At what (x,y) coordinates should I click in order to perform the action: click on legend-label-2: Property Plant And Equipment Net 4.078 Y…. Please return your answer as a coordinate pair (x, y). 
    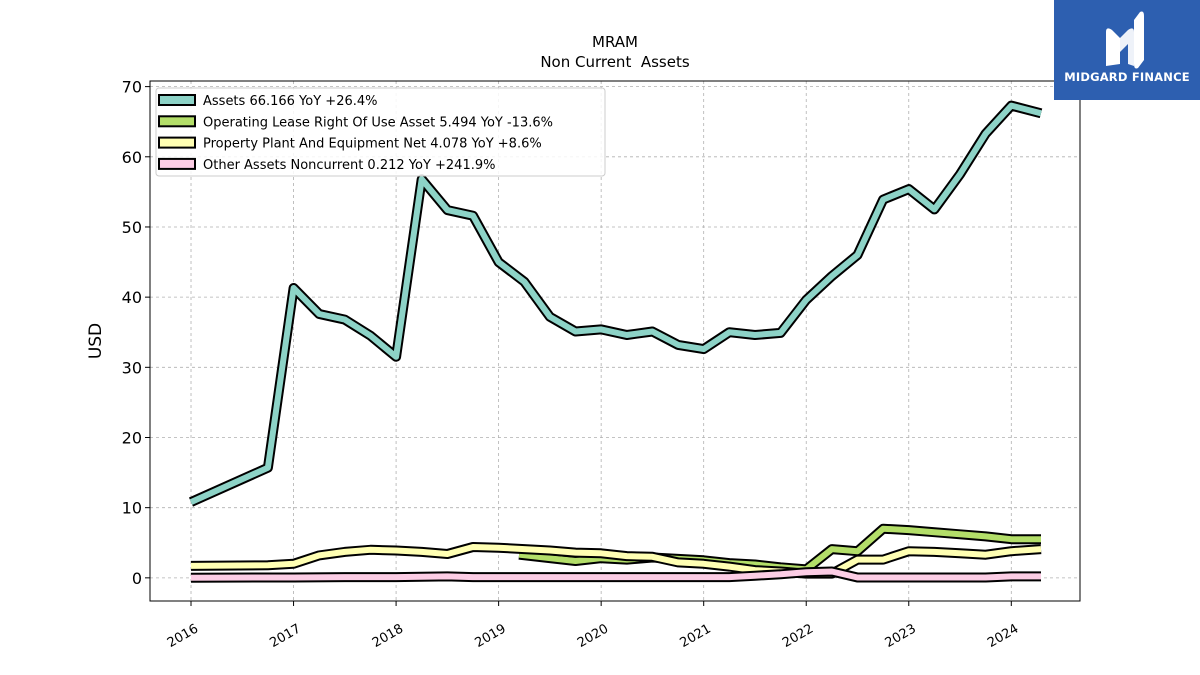
    Looking at the image, I should click on (372, 144).